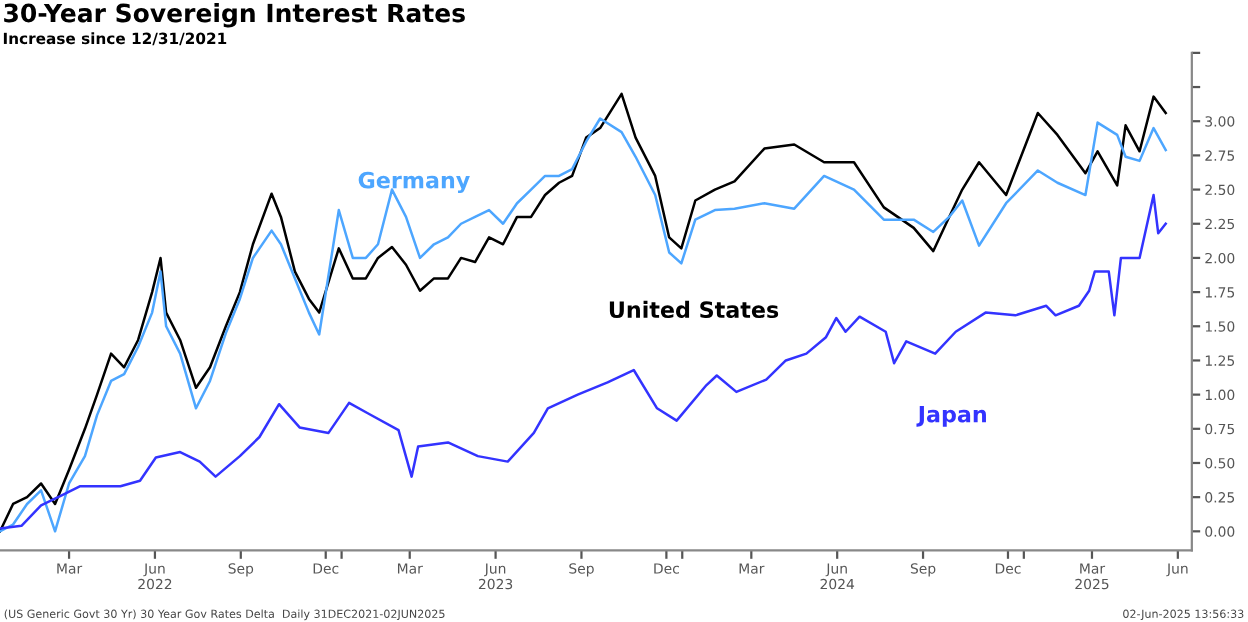 This screenshot has height=622, width=1248. Describe the element at coordinates (414, 182) in the screenshot. I see `series-label: Germany` at that location.